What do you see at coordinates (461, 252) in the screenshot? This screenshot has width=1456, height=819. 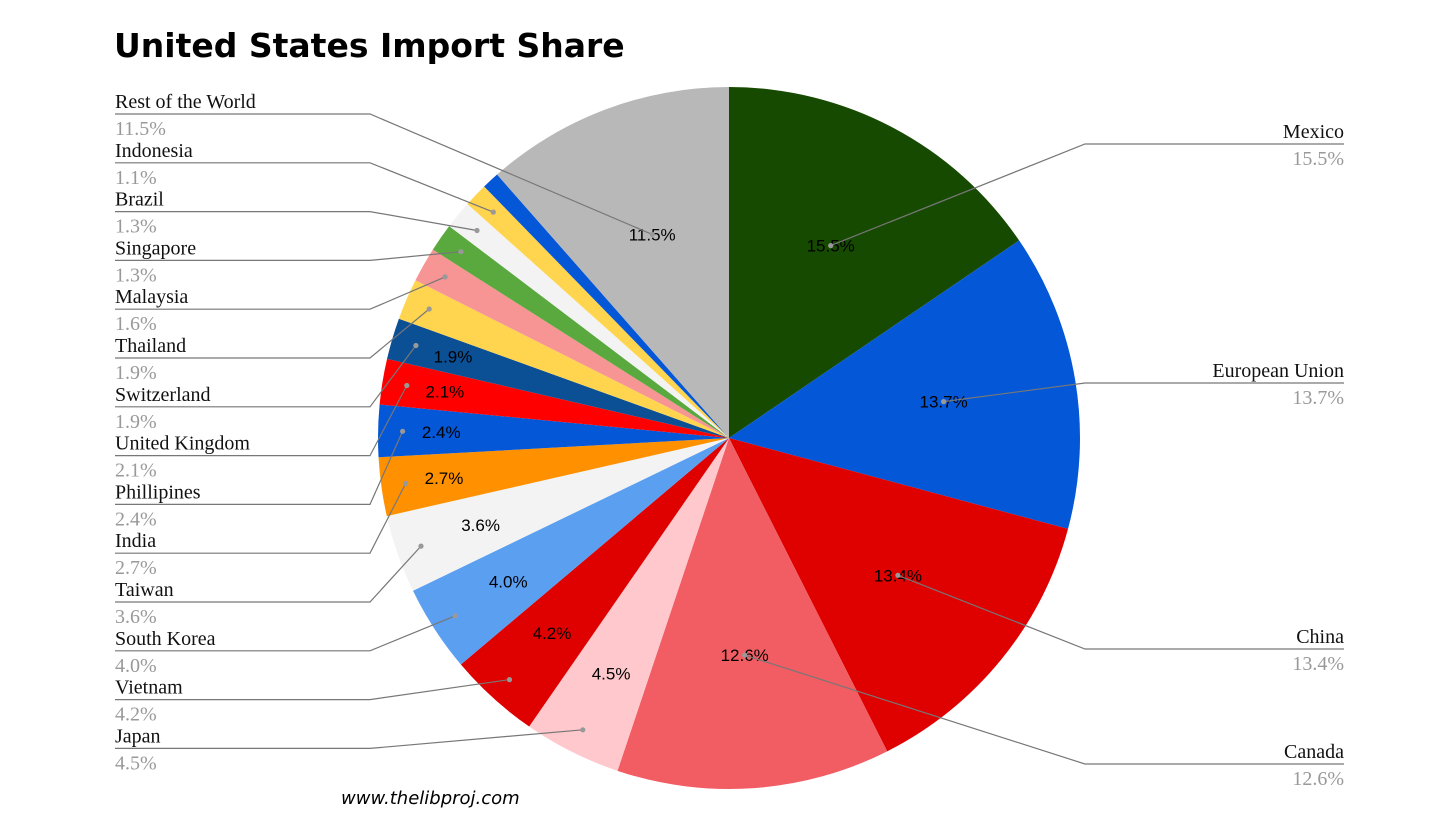 I see `leader-dot-singapore` at bounding box center [461, 252].